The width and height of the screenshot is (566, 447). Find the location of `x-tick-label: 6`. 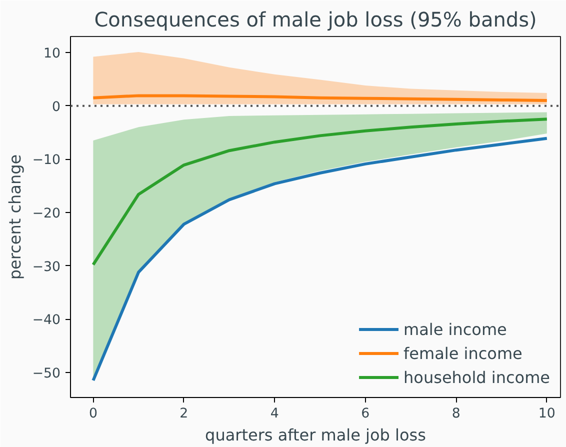

x-tick-label: 6 is located at coordinates (365, 414).